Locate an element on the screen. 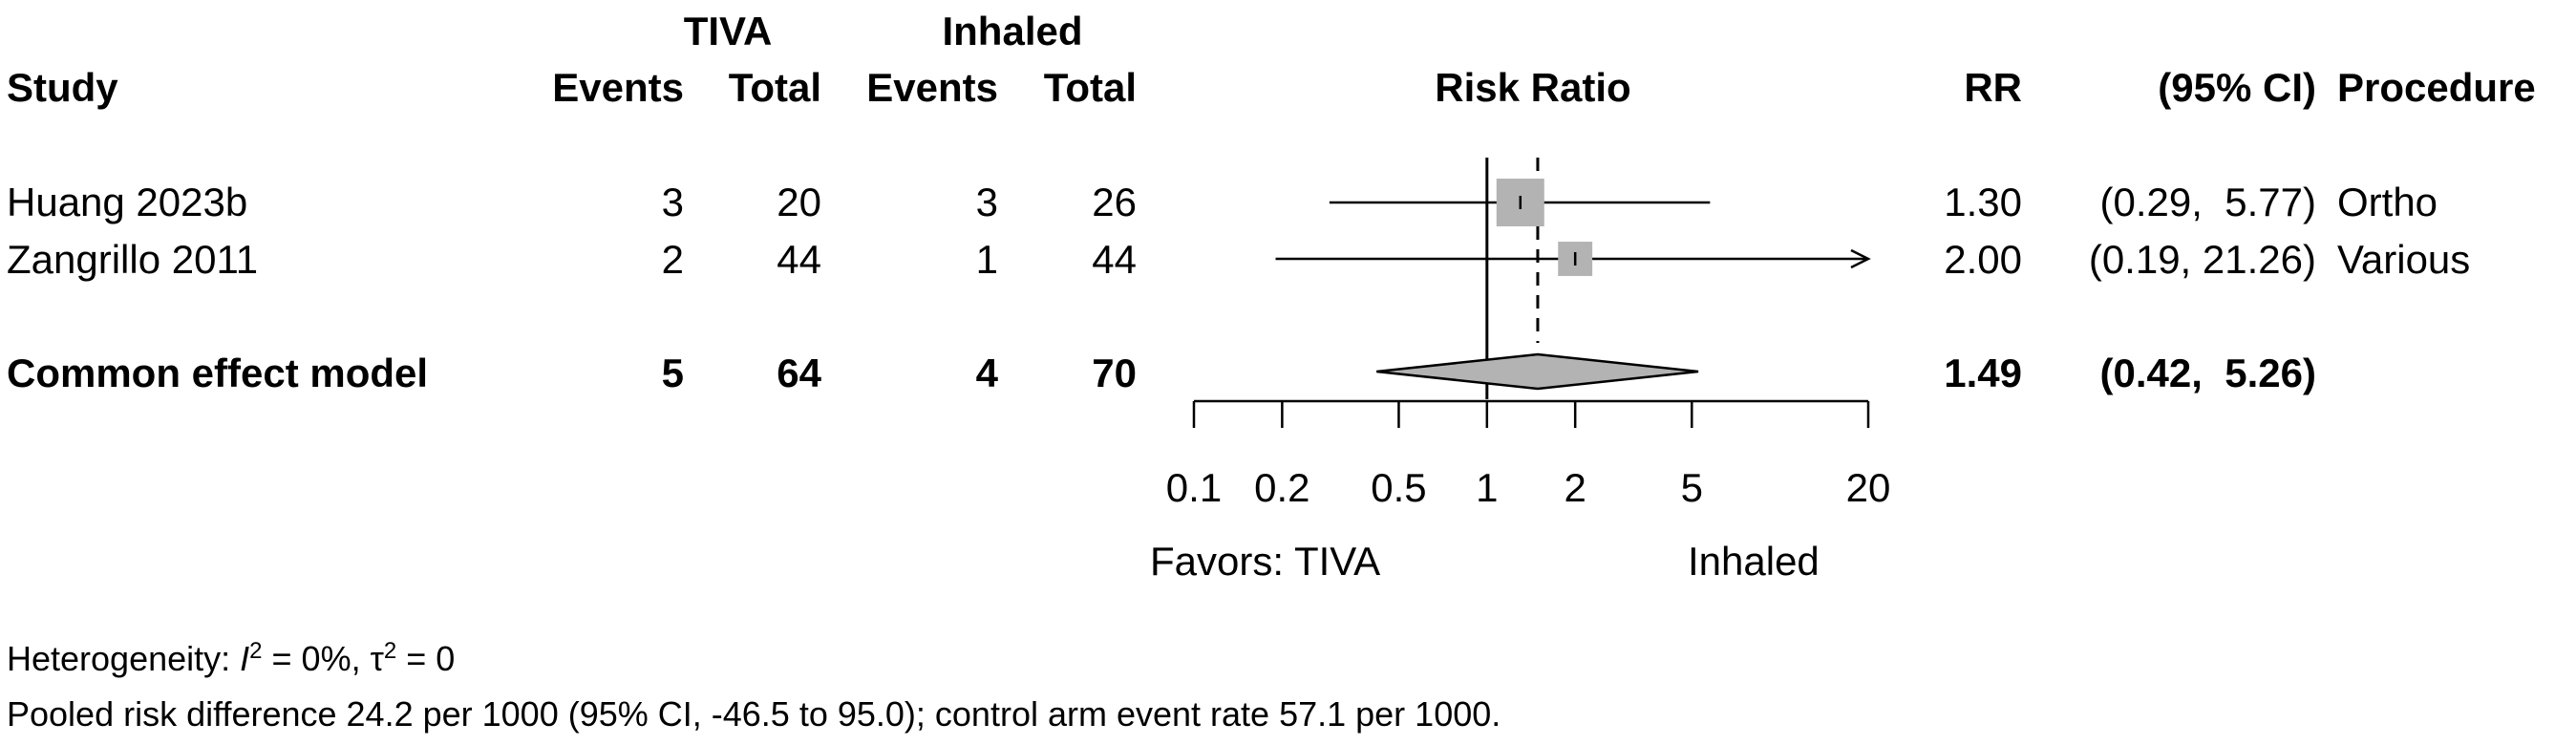 The height and width of the screenshot is (745, 2576). study-events2: 1 is located at coordinates (987, 259).